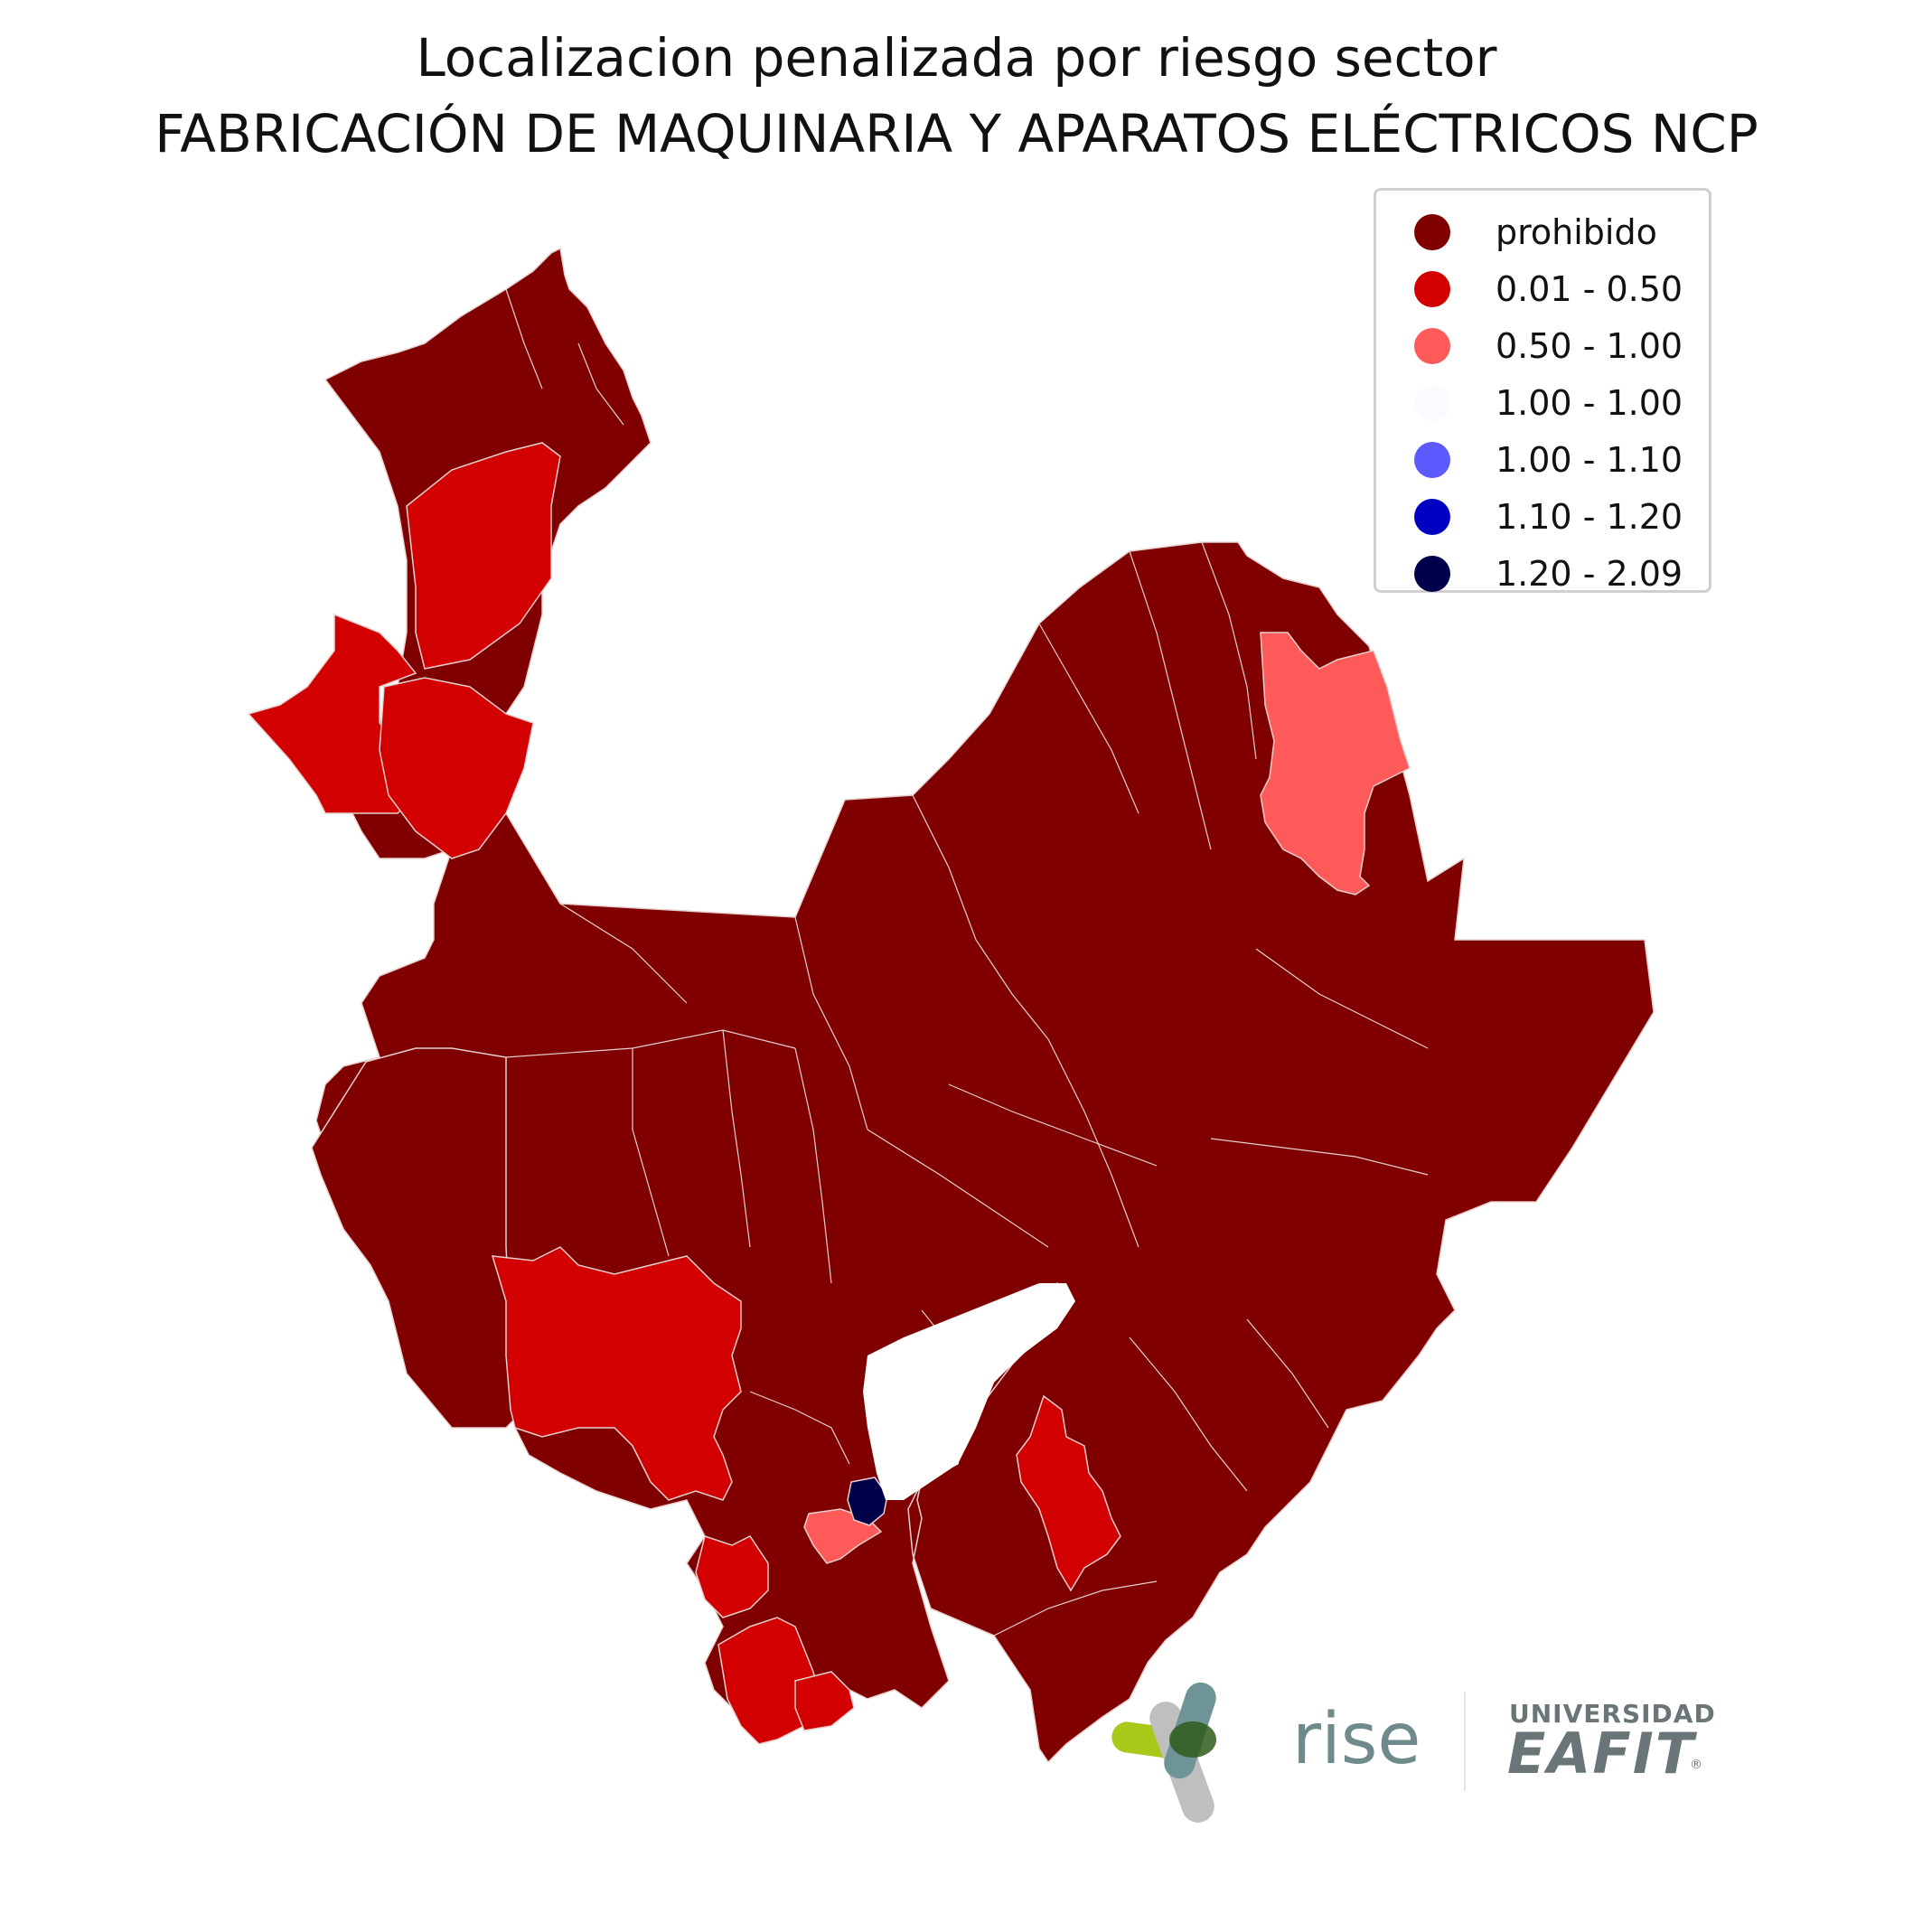 The image size is (1913, 1932). What do you see at coordinates (1589, 517) in the screenshot?
I see `legend-label: 1.10 - 1.20` at bounding box center [1589, 517].